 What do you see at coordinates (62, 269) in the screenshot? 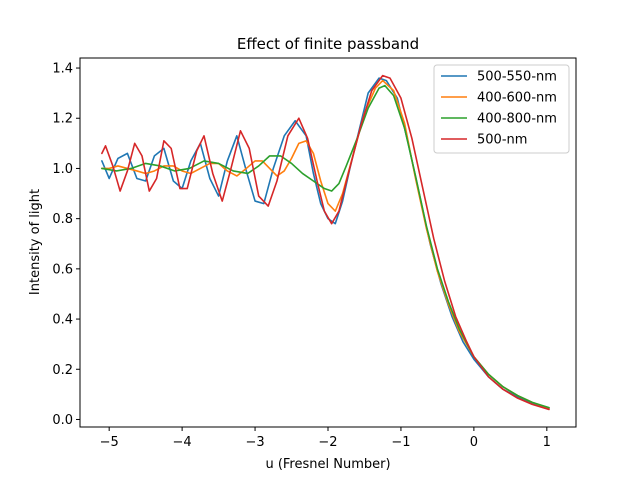
I see `y-tick-label: 0.6` at bounding box center [62, 269].